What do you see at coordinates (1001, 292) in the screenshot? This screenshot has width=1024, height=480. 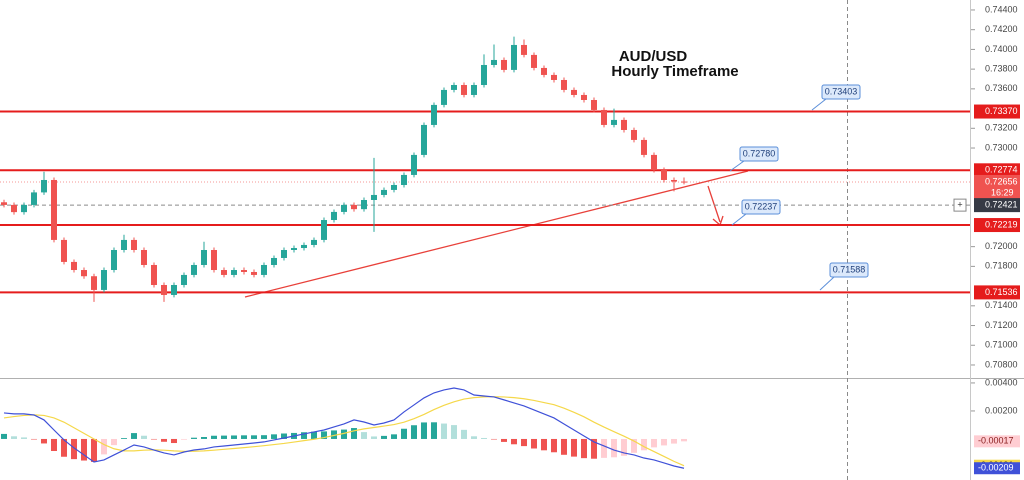 I see `level-label: 0.71536` at bounding box center [1001, 292].